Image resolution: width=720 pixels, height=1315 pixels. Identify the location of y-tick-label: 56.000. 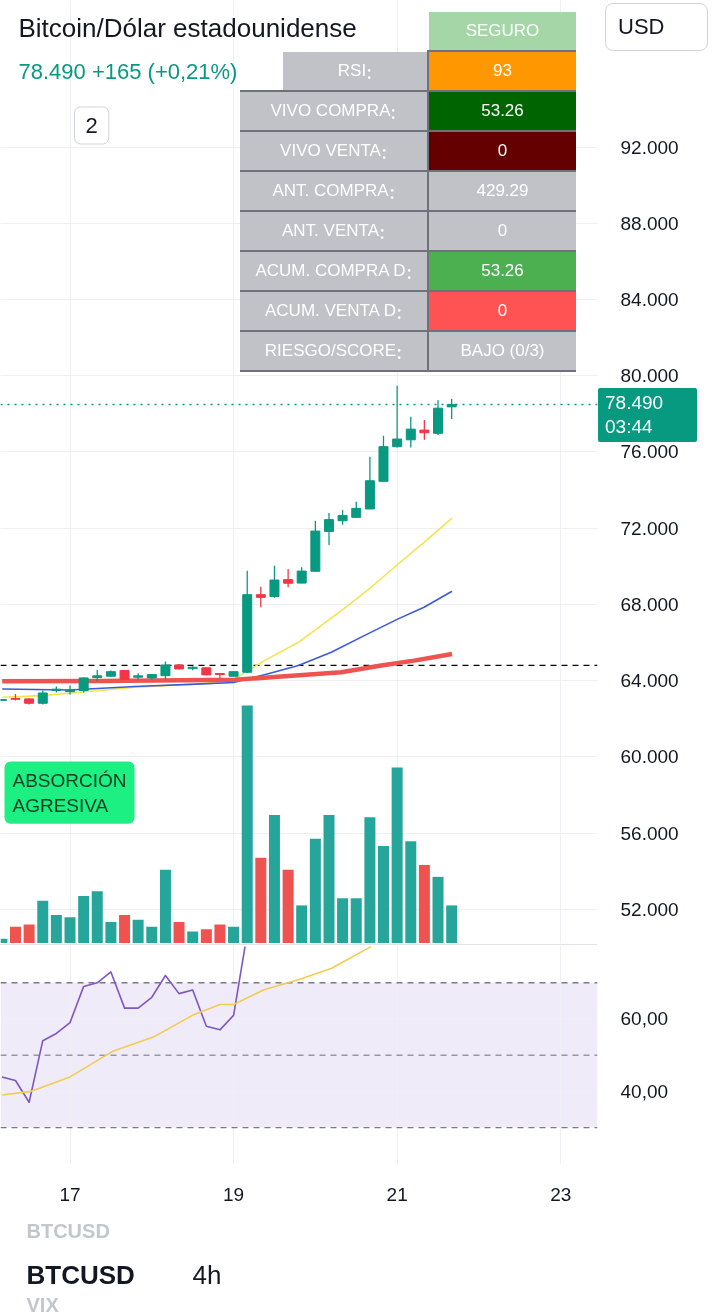
(649, 833).